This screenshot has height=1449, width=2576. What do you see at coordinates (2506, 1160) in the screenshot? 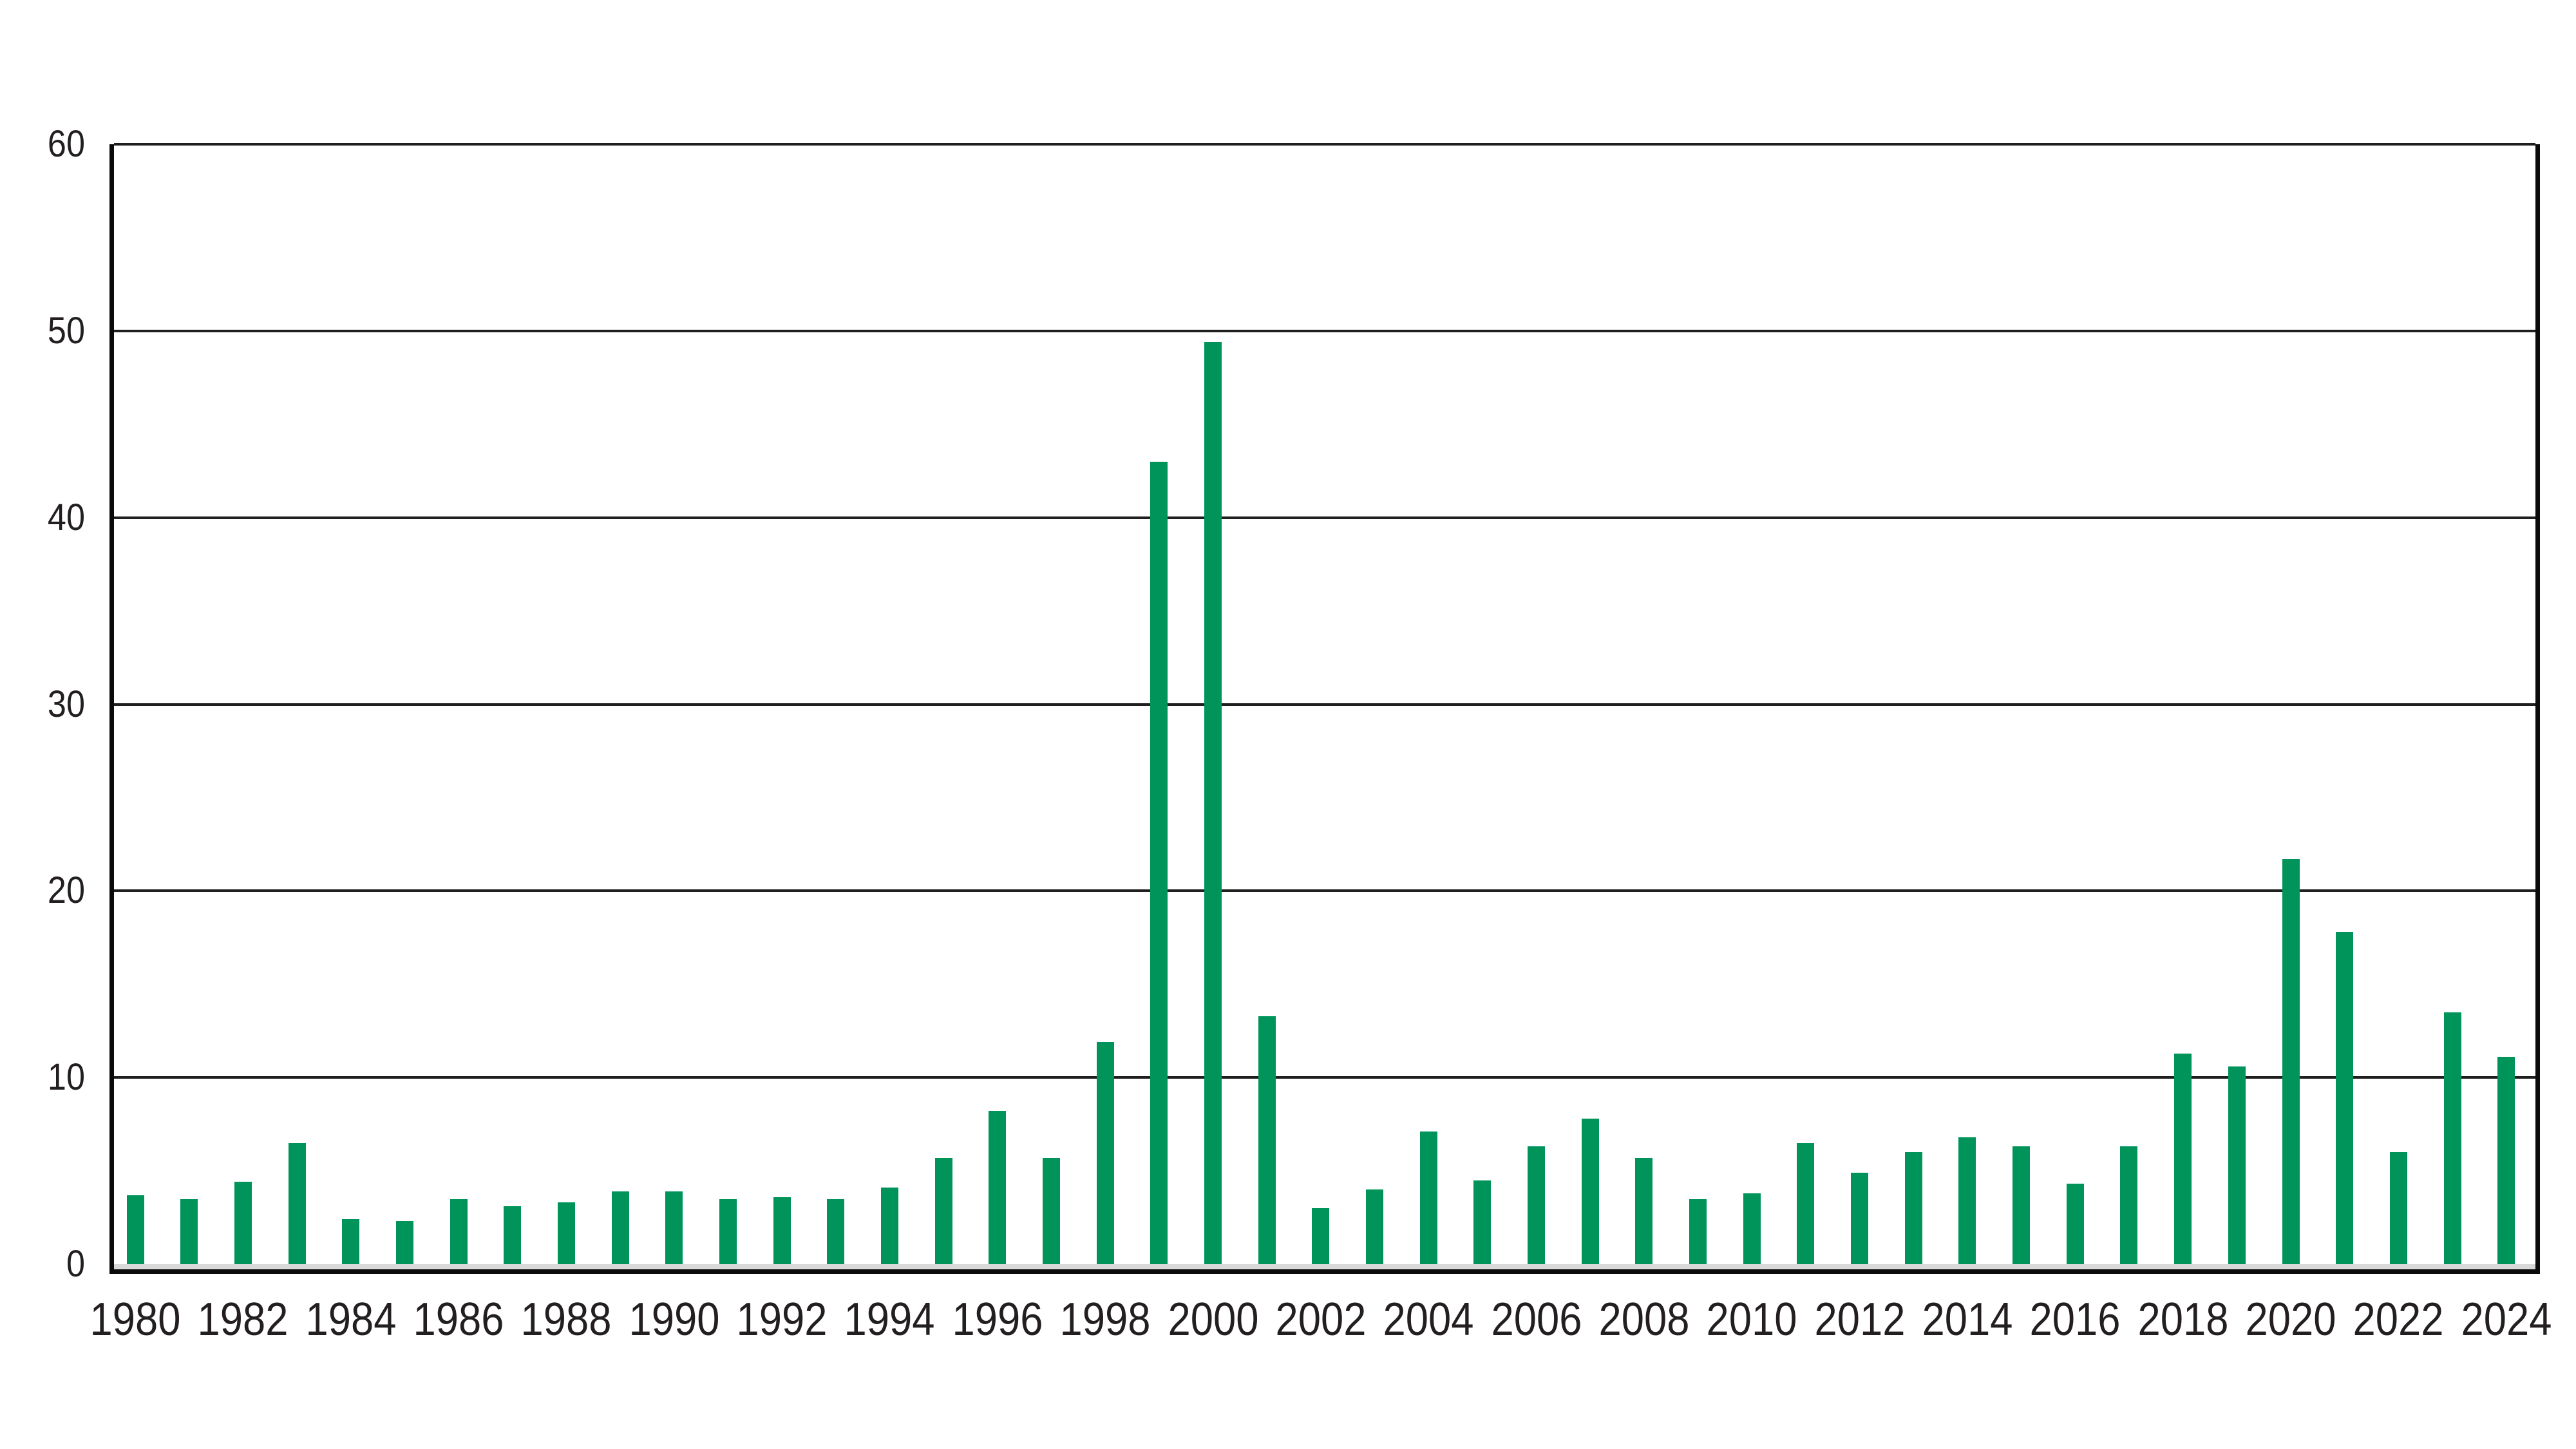
I see `bar-2024` at bounding box center [2506, 1160].